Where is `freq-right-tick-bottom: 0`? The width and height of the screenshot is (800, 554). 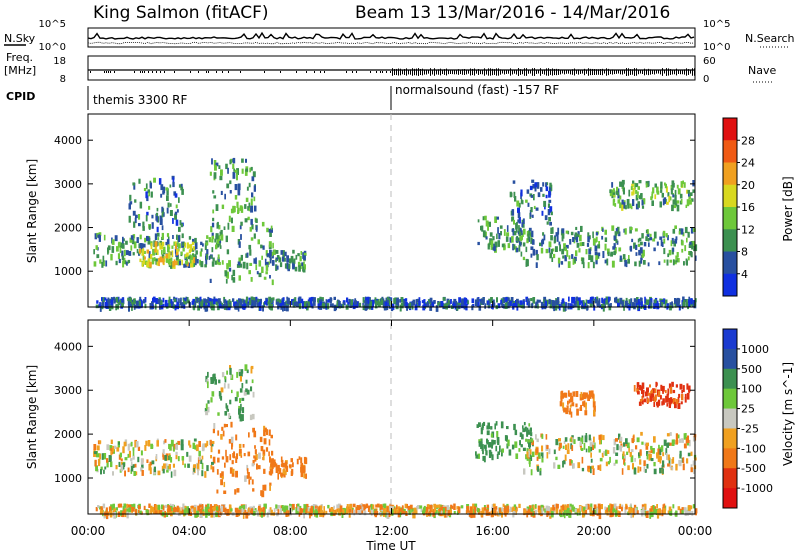 freq-right-tick-bottom: 0 is located at coordinates (706, 79).